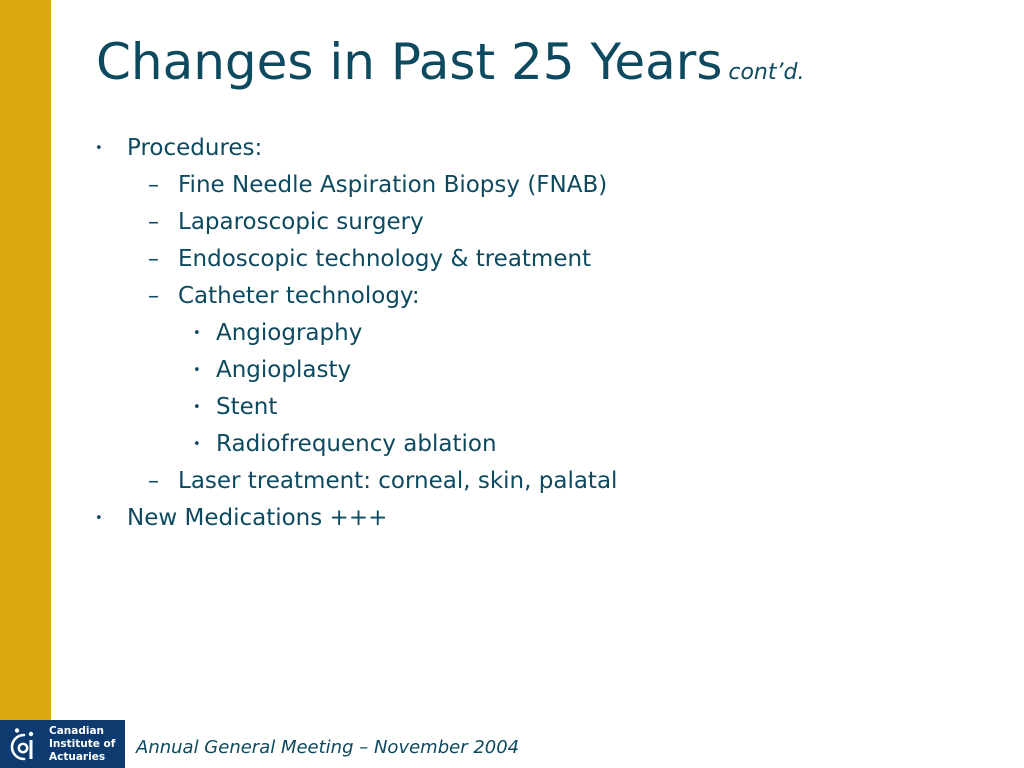 The height and width of the screenshot is (768, 1024). What do you see at coordinates (77, 757) in the screenshot?
I see `logo-line-3: Actuaries` at bounding box center [77, 757].